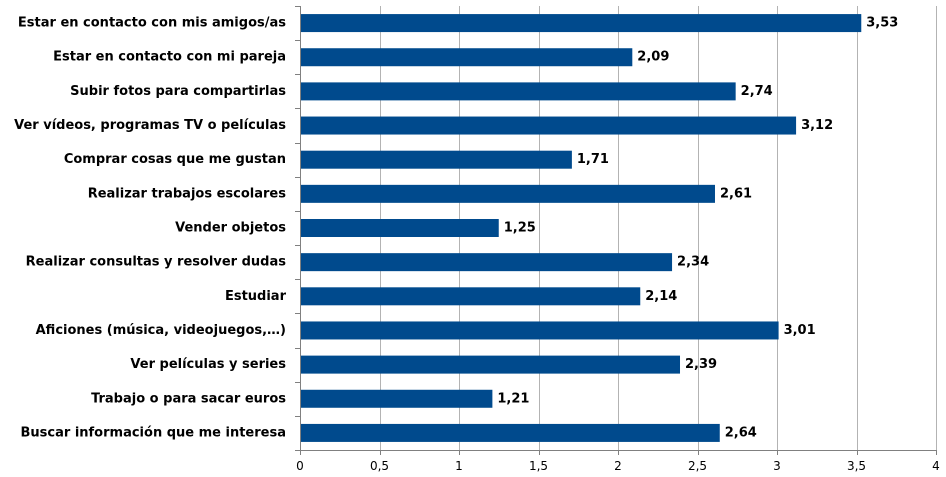 Image resolution: width=946 pixels, height=477 pixels. I want to click on category-label: Estudiar, so click(256, 296).